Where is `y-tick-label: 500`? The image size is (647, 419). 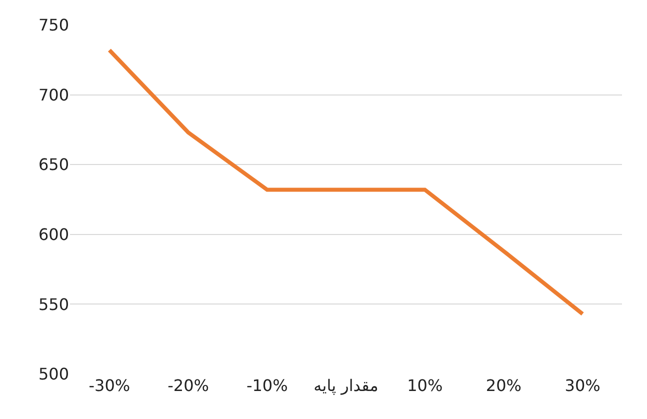 y-tick-label: 500 is located at coordinates (53, 374).